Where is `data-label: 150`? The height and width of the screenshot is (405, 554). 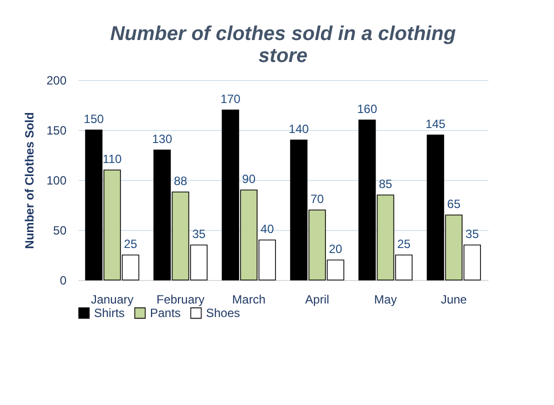 data-label: 150 is located at coordinates (94, 119).